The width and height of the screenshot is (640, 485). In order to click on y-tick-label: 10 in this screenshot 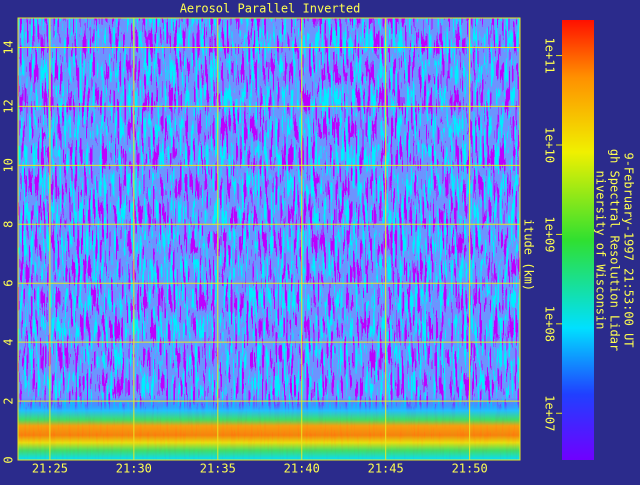, I will do `click(9, 165)`.